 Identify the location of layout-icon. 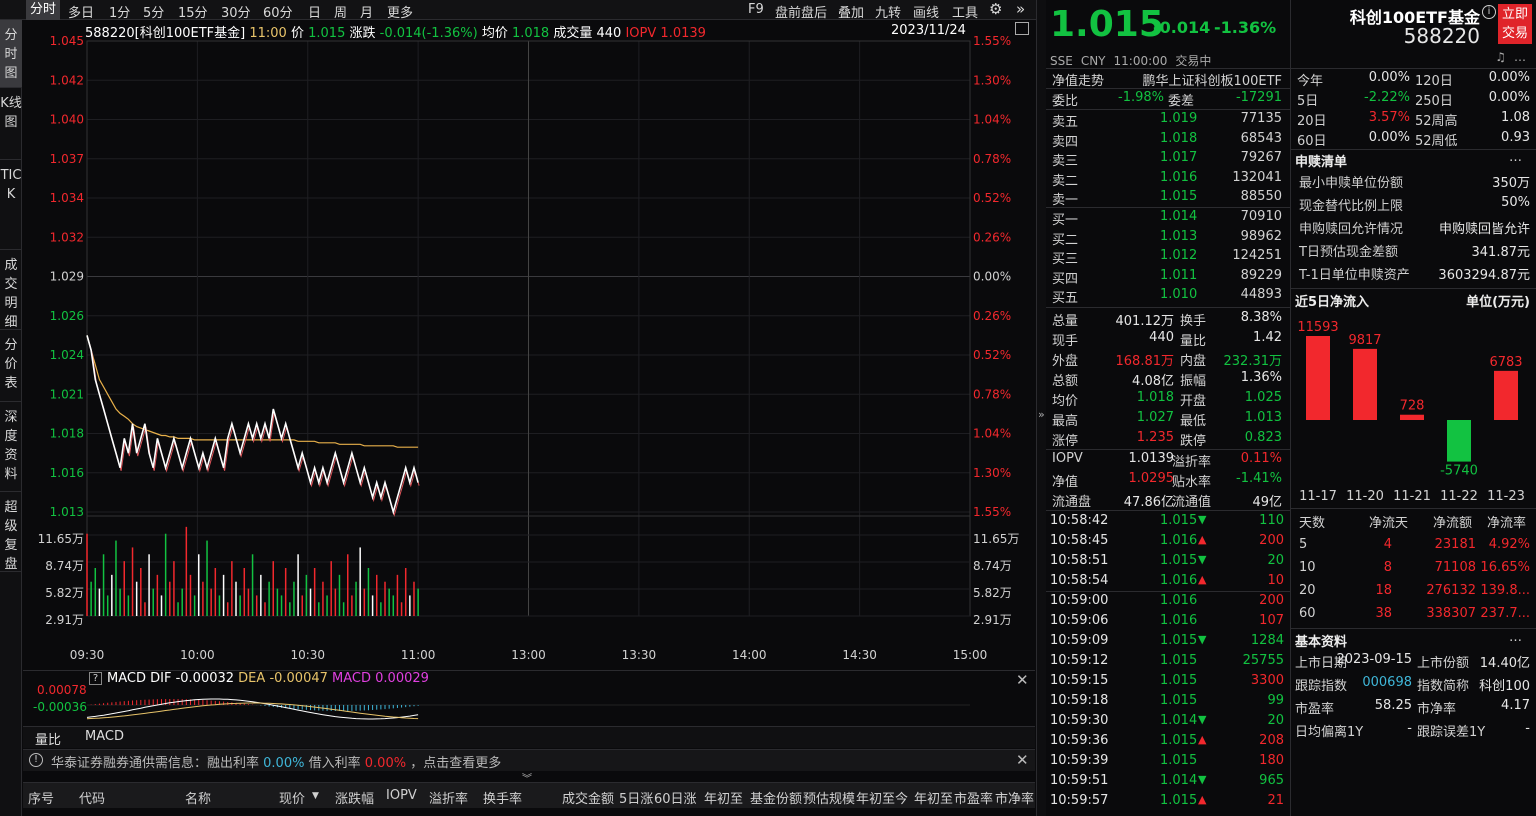
(1022, 28).